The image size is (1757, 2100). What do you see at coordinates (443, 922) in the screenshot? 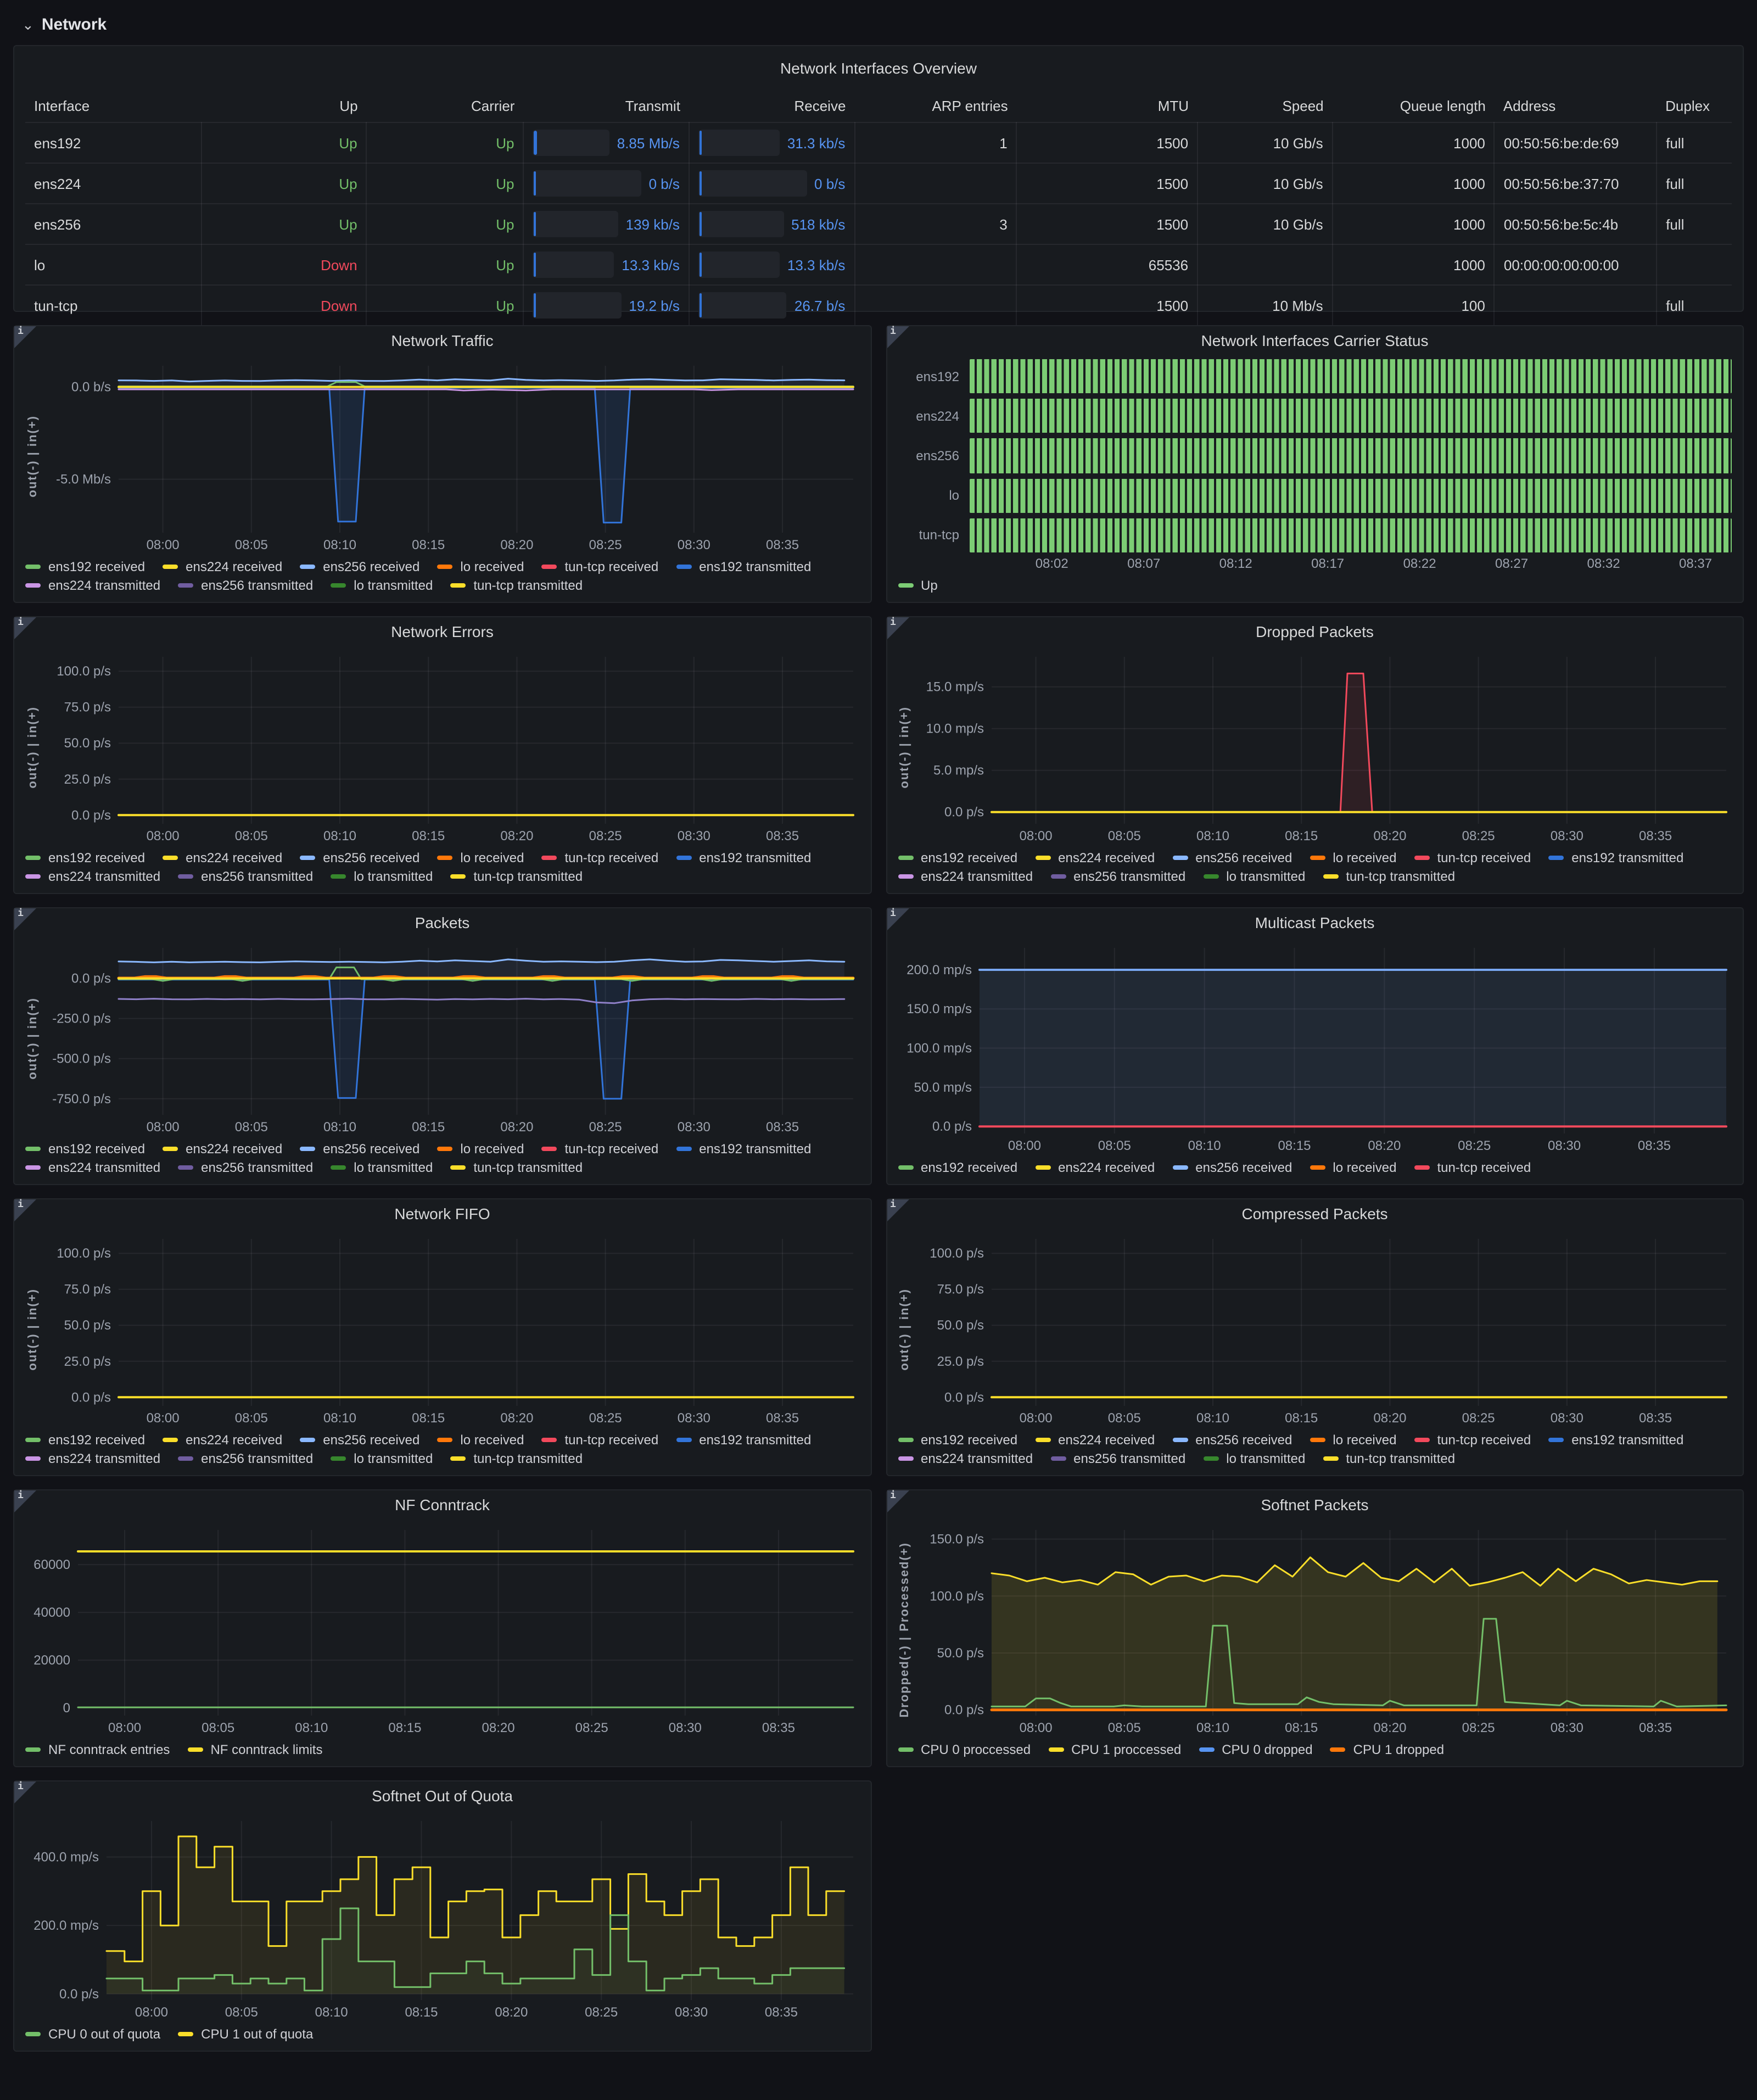
I see `panel-title: Packets` at bounding box center [443, 922].